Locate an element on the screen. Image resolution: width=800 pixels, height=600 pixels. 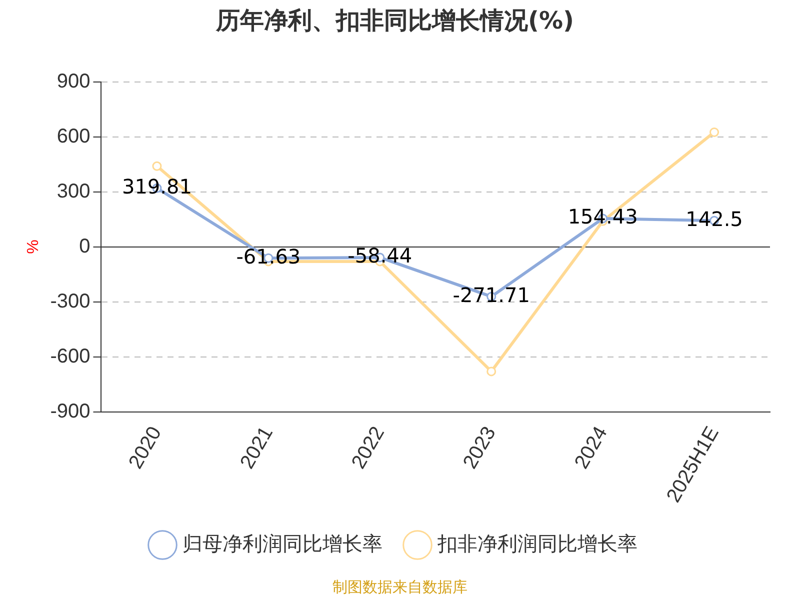
data-label: 319.81 is located at coordinates (157, 186).